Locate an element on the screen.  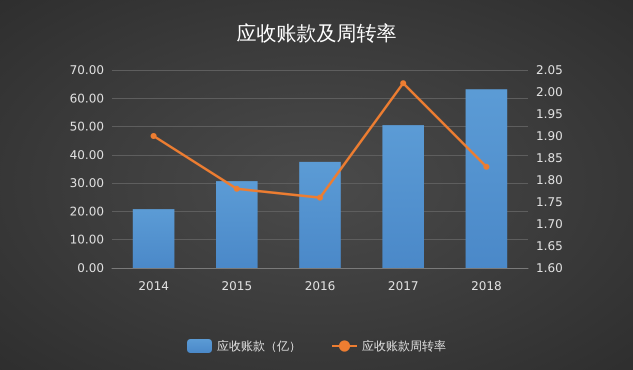
y2-tick-label: 1.80 is located at coordinates (549, 180).